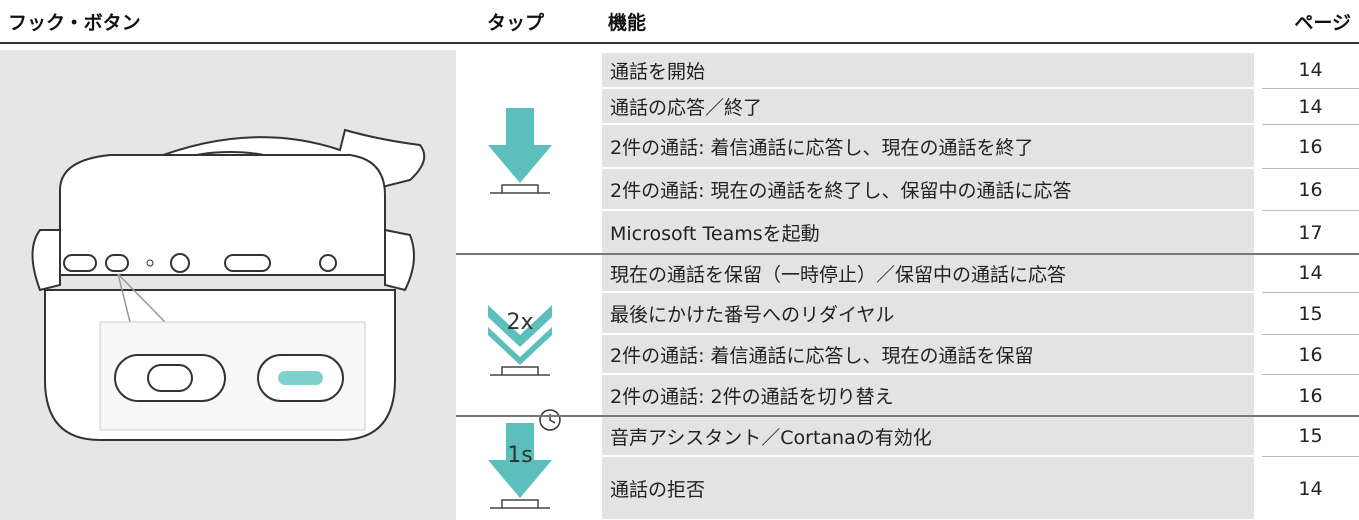  I want to click on function-cell: 2件の通話: 着信通話に応答し、現在の通話を保留, so click(928, 354).